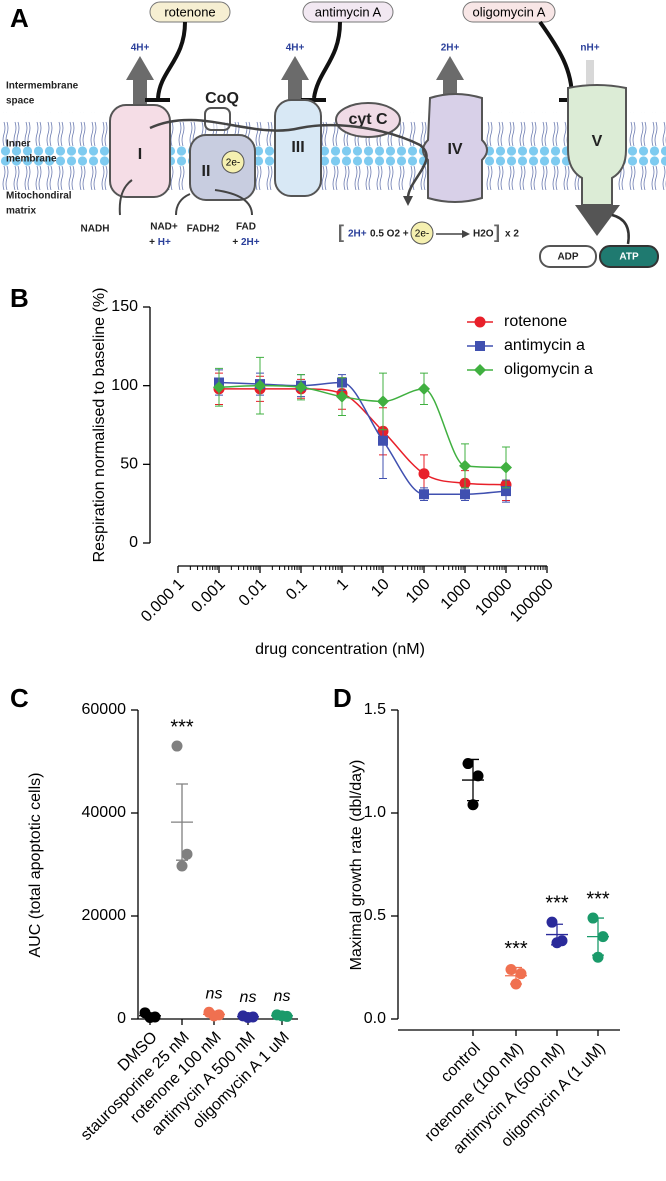 The height and width of the screenshot is (1181, 666). Describe the element at coordinates (380, 588) in the screenshot. I see `x-tick-label: 10` at that location.